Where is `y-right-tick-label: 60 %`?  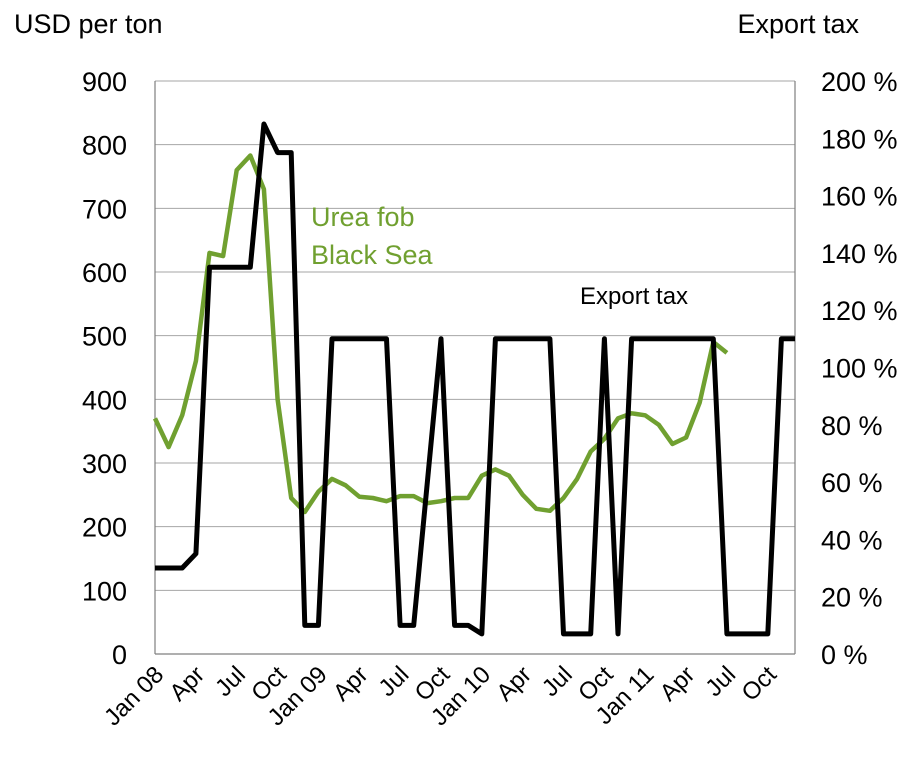
y-right-tick-label: 60 % is located at coordinates (852, 483).